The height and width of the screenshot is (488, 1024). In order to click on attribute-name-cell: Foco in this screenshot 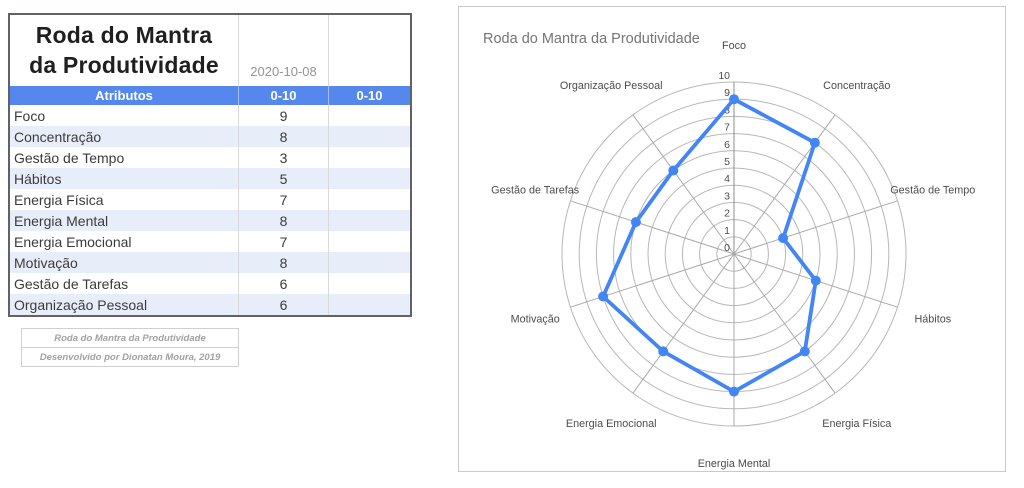, I will do `click(124, 115)`.